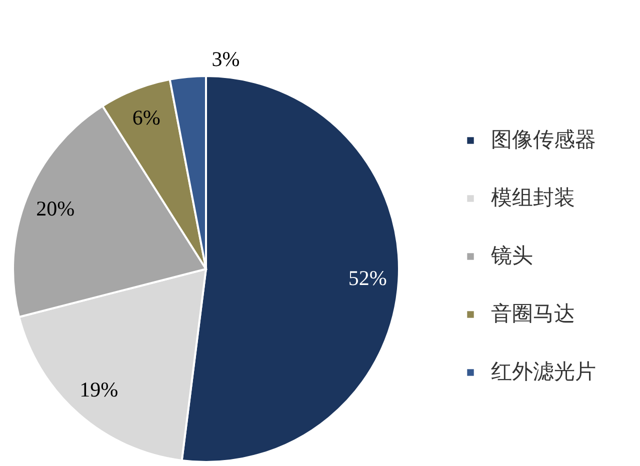 The width and height of the screenshot is (640, 466). I want to click on legend-label: 模组封装, so click(533, 198).